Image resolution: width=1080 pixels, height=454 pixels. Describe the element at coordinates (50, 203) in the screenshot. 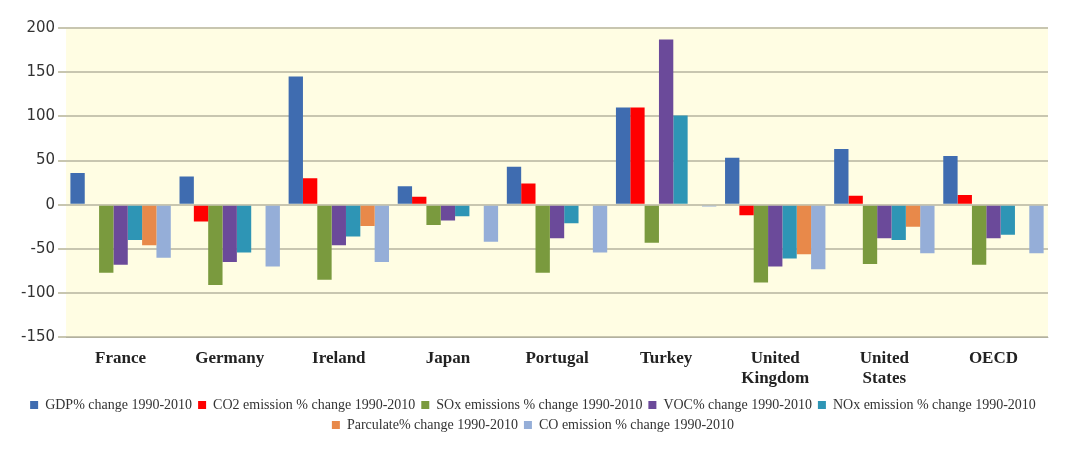

I see `y-tick-label: 0` at that location.